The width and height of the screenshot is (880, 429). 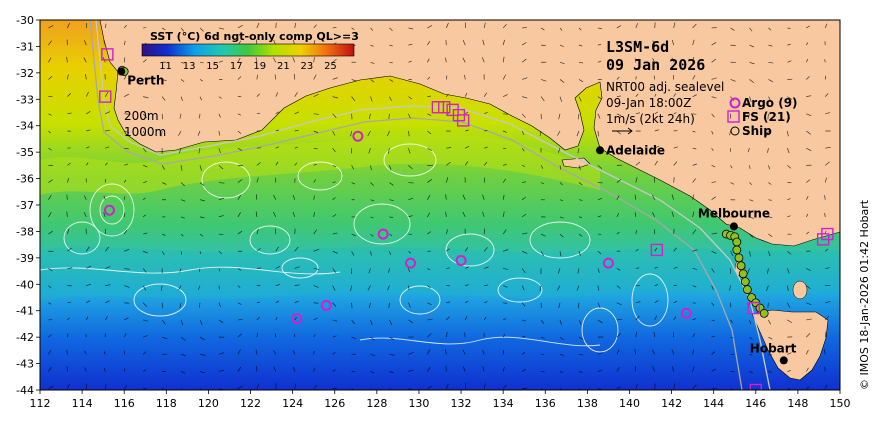 I want to click on x-tick-label: 138, so click(x=587, y=403).